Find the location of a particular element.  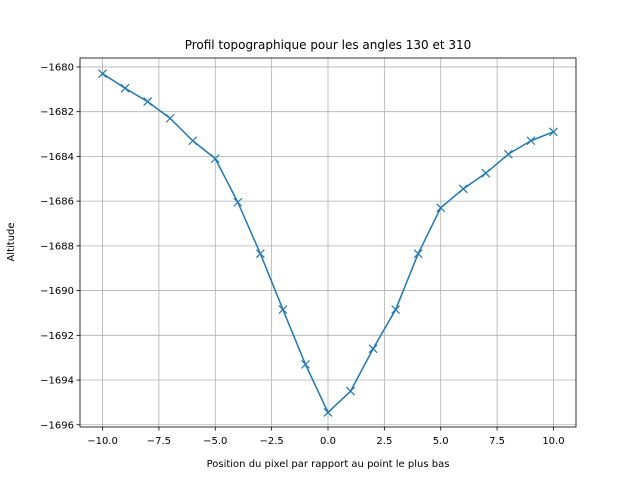

y-axis-label: Altitude is located at coordinates (11, 241).